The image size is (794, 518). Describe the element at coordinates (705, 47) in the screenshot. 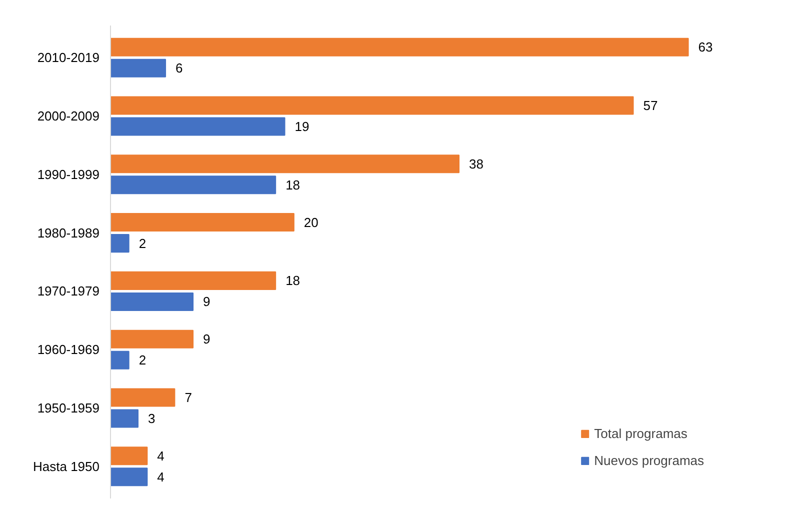

I see `data-label: 63` at that location.